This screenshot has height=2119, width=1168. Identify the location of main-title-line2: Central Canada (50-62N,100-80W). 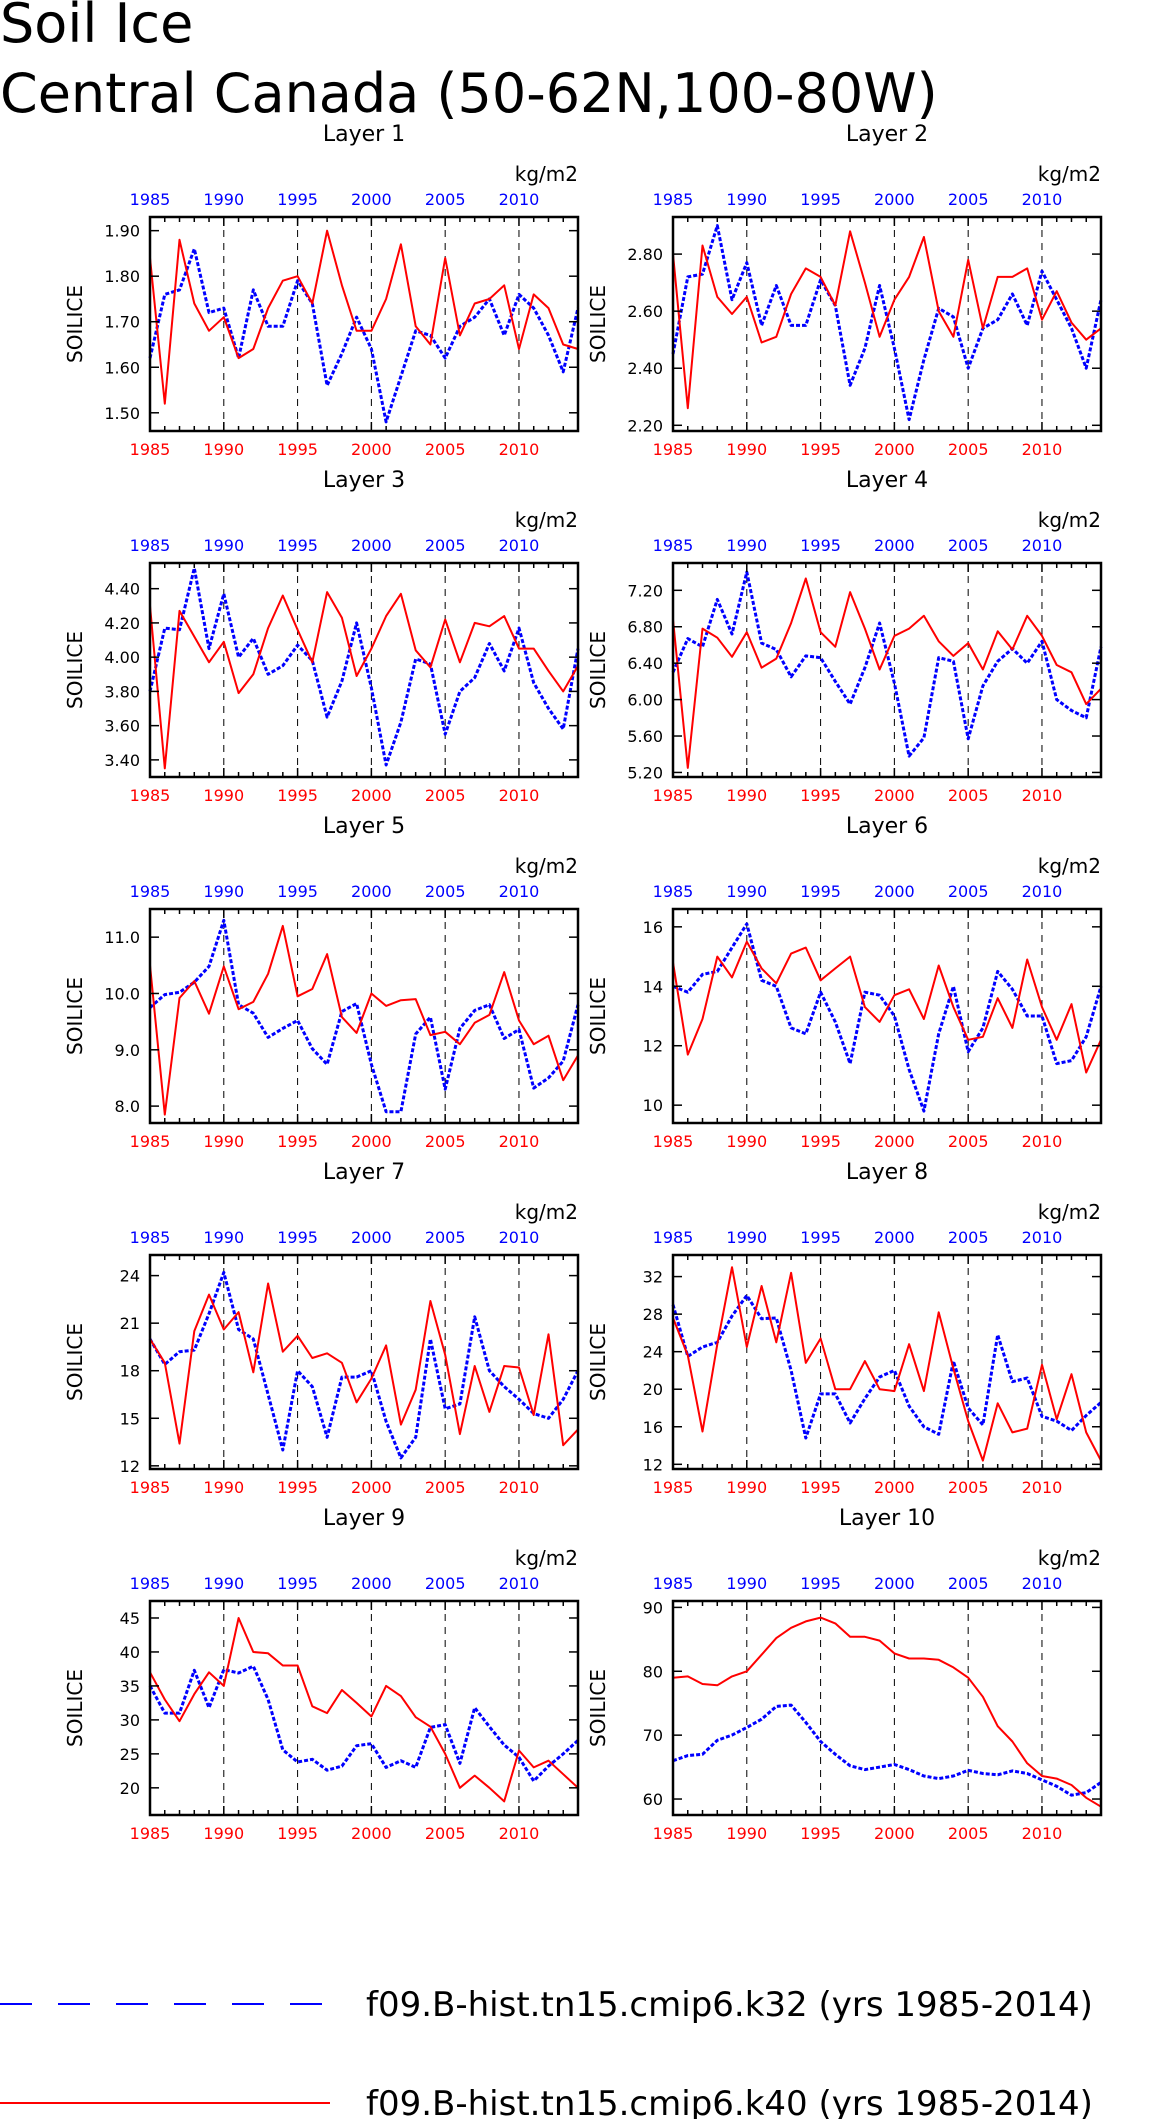
(469, 93).